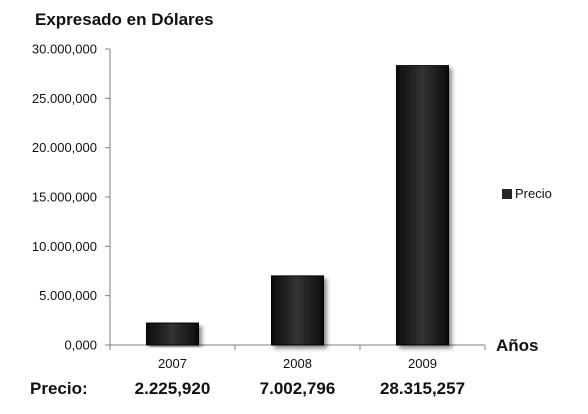 This screenshot has width=588, height=414. I want to click on y-tick-label: 15.000,000, so click(64, 197).